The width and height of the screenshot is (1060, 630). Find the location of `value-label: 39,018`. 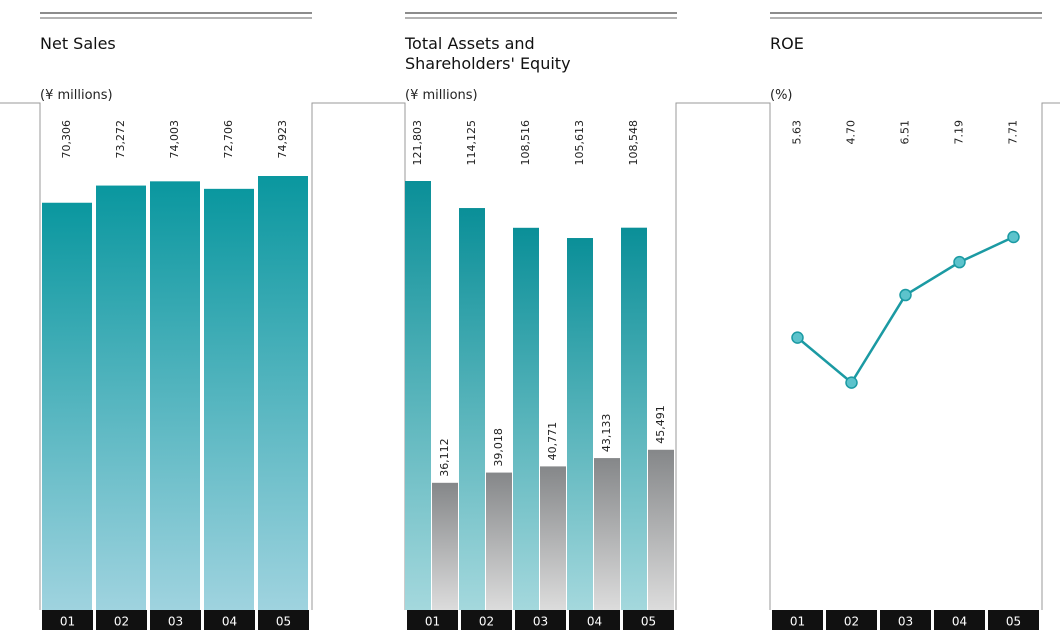

value-label: 39,018 is located at coordinates (498, 447).